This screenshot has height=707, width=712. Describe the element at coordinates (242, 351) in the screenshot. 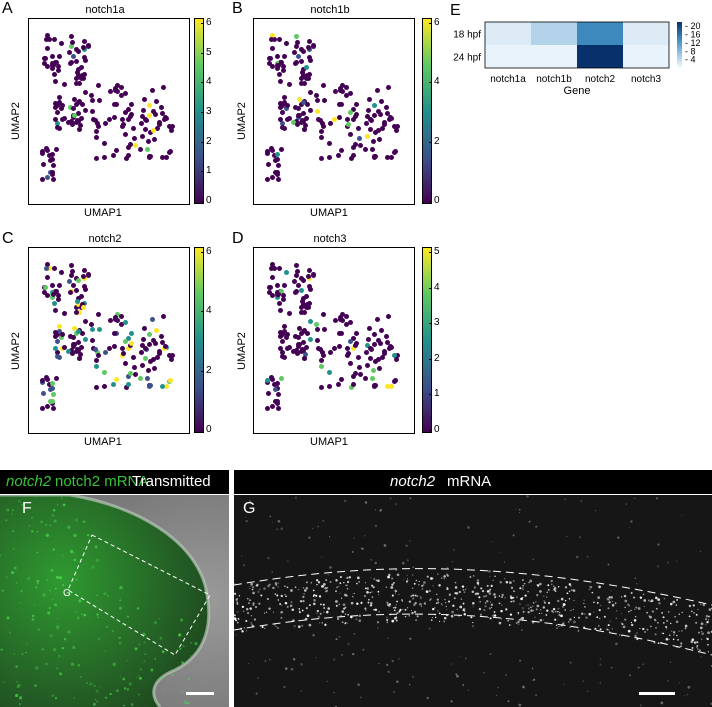

I see `y-axis-label: UMAP2` at that location.